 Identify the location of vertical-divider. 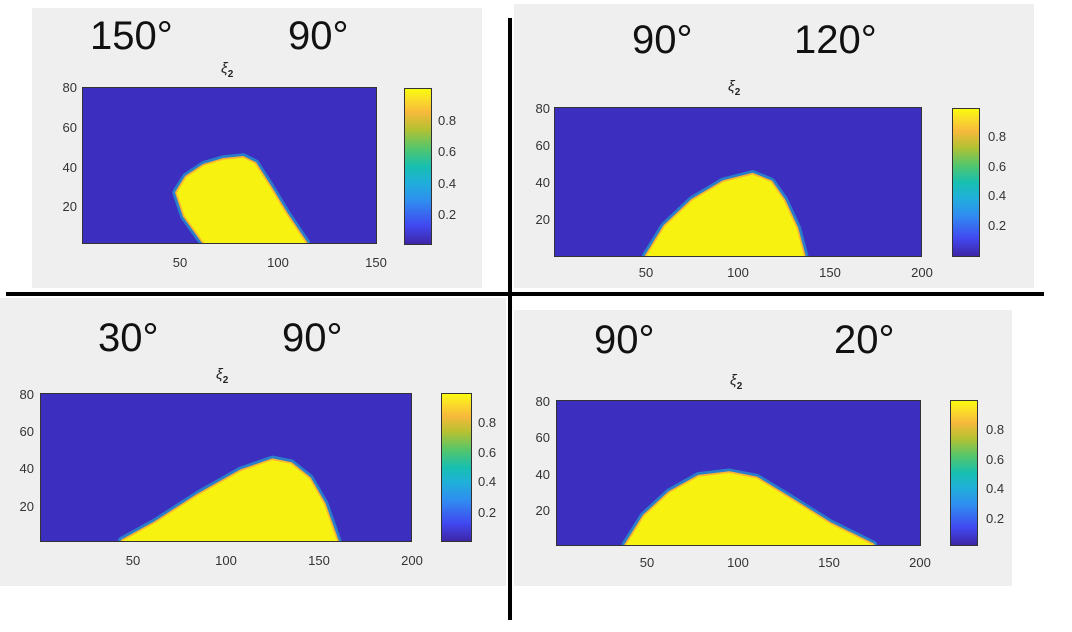
(510, 319).